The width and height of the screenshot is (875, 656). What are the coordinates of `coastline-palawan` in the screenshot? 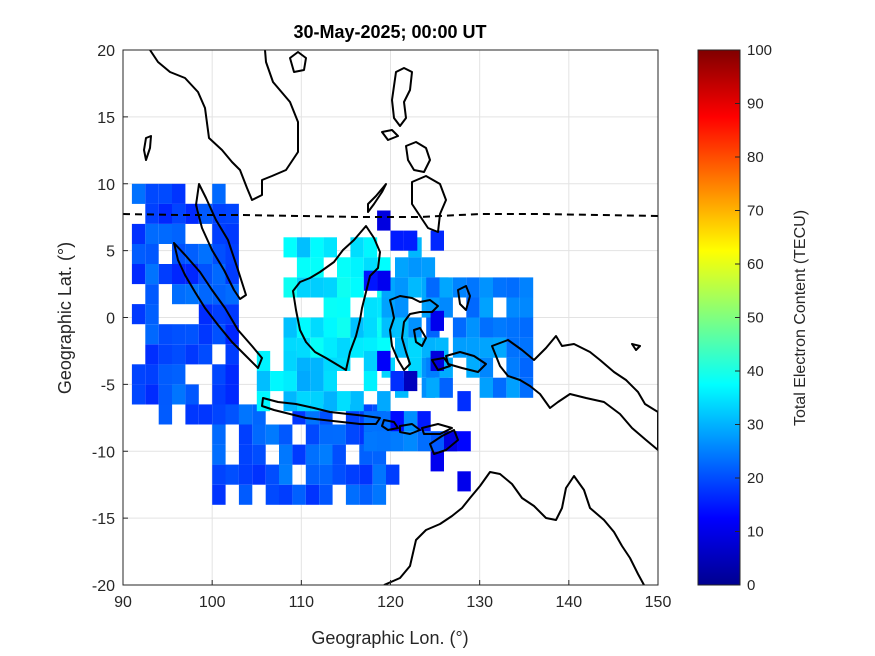 It's located at (377, 198).